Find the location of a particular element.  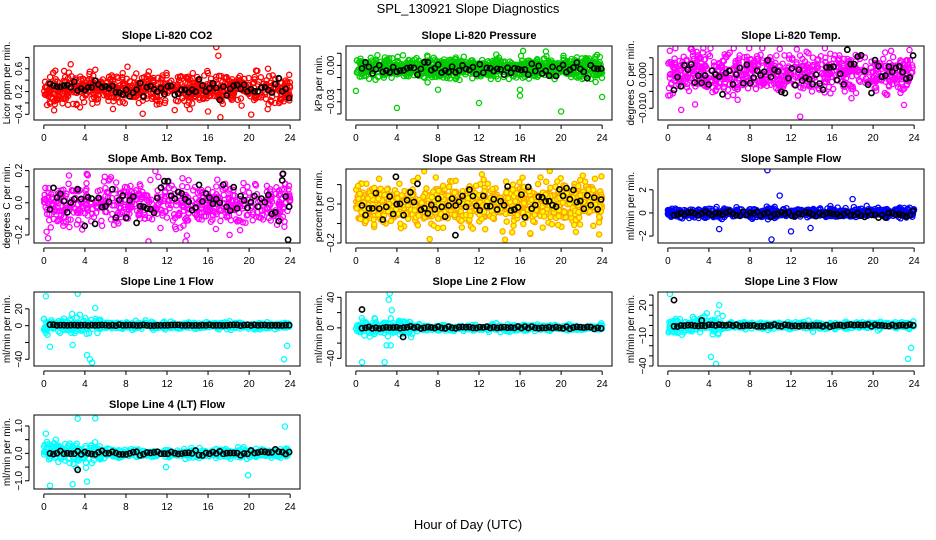

x-tick-label: 20 is located at coordinates (874, 138).